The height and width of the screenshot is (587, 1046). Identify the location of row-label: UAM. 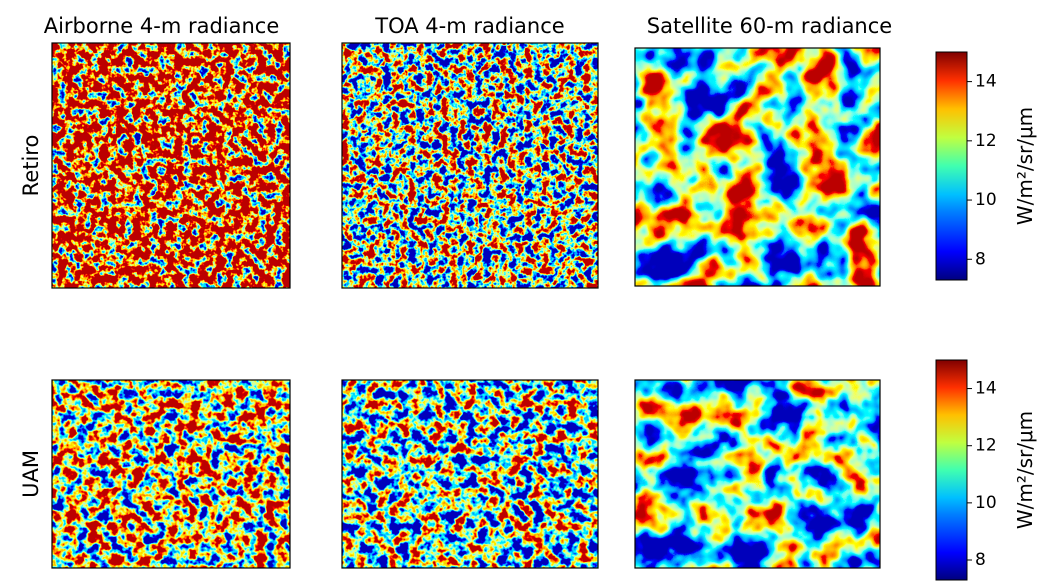
(31, 474).